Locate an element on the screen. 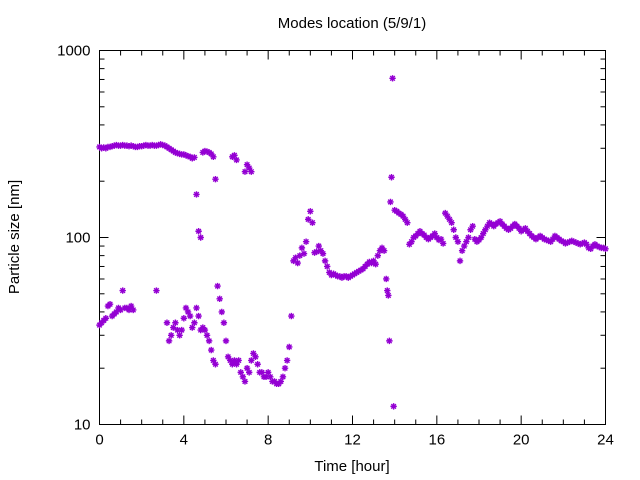 The width and height of the screenshot is (640, 480). x-tick-label: 4 is located at coordinates (184, 440).